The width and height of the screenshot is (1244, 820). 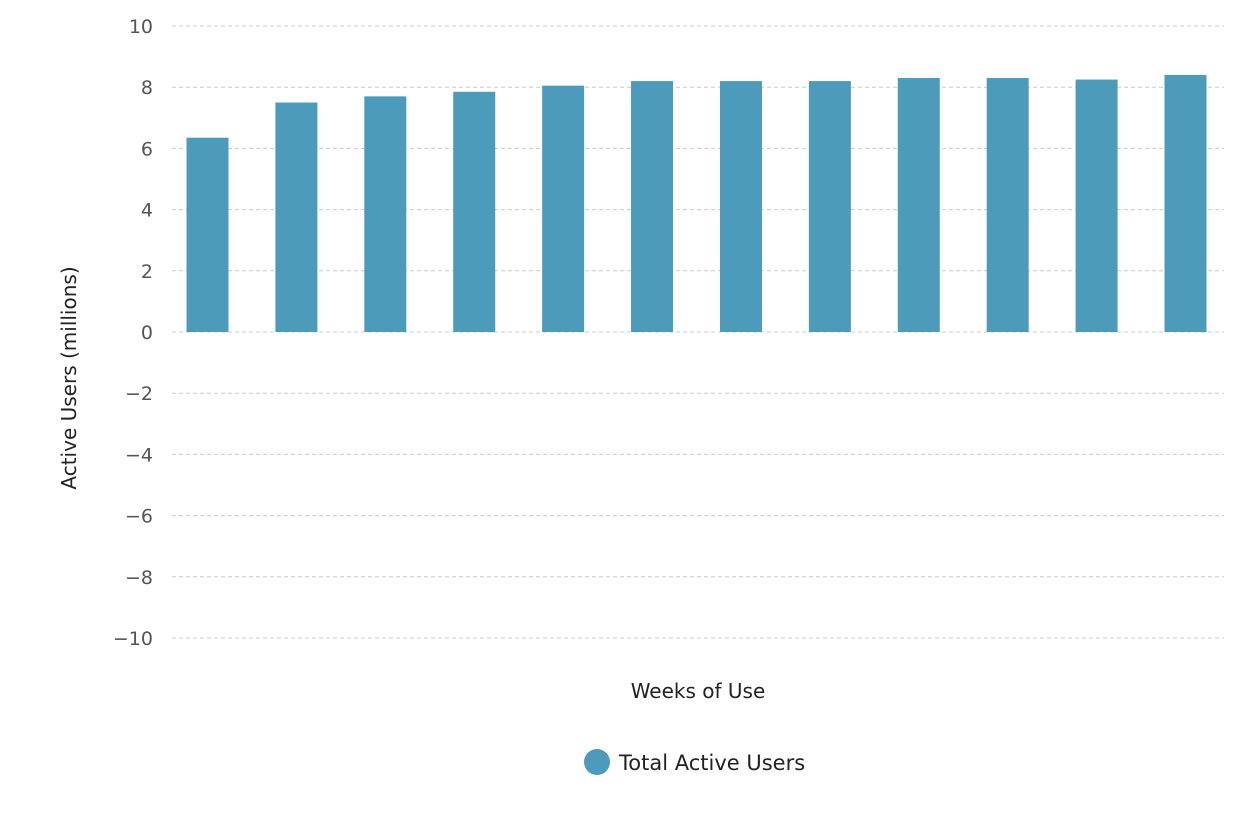 What do you see at coordinates (147, 149) in the screenshot?
I see `y-tick-label: 6` at bounding box center [147, 149].